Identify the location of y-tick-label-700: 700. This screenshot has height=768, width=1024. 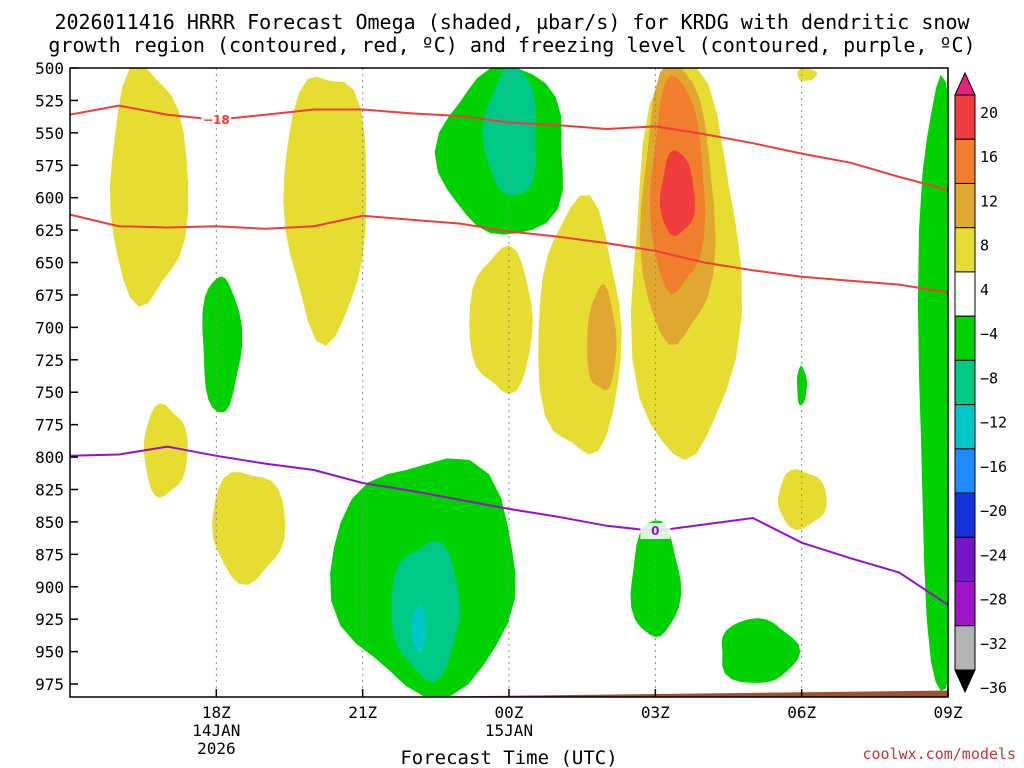
(49, 327).